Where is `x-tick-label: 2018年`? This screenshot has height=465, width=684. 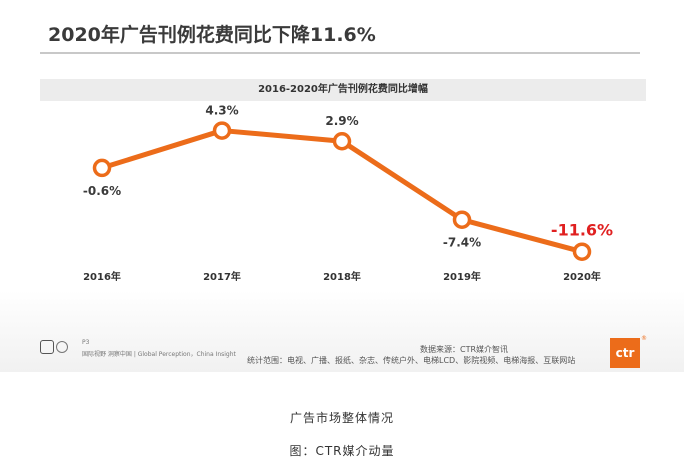 x-tick-label: 2018年 is located at coordinates (342, 276).